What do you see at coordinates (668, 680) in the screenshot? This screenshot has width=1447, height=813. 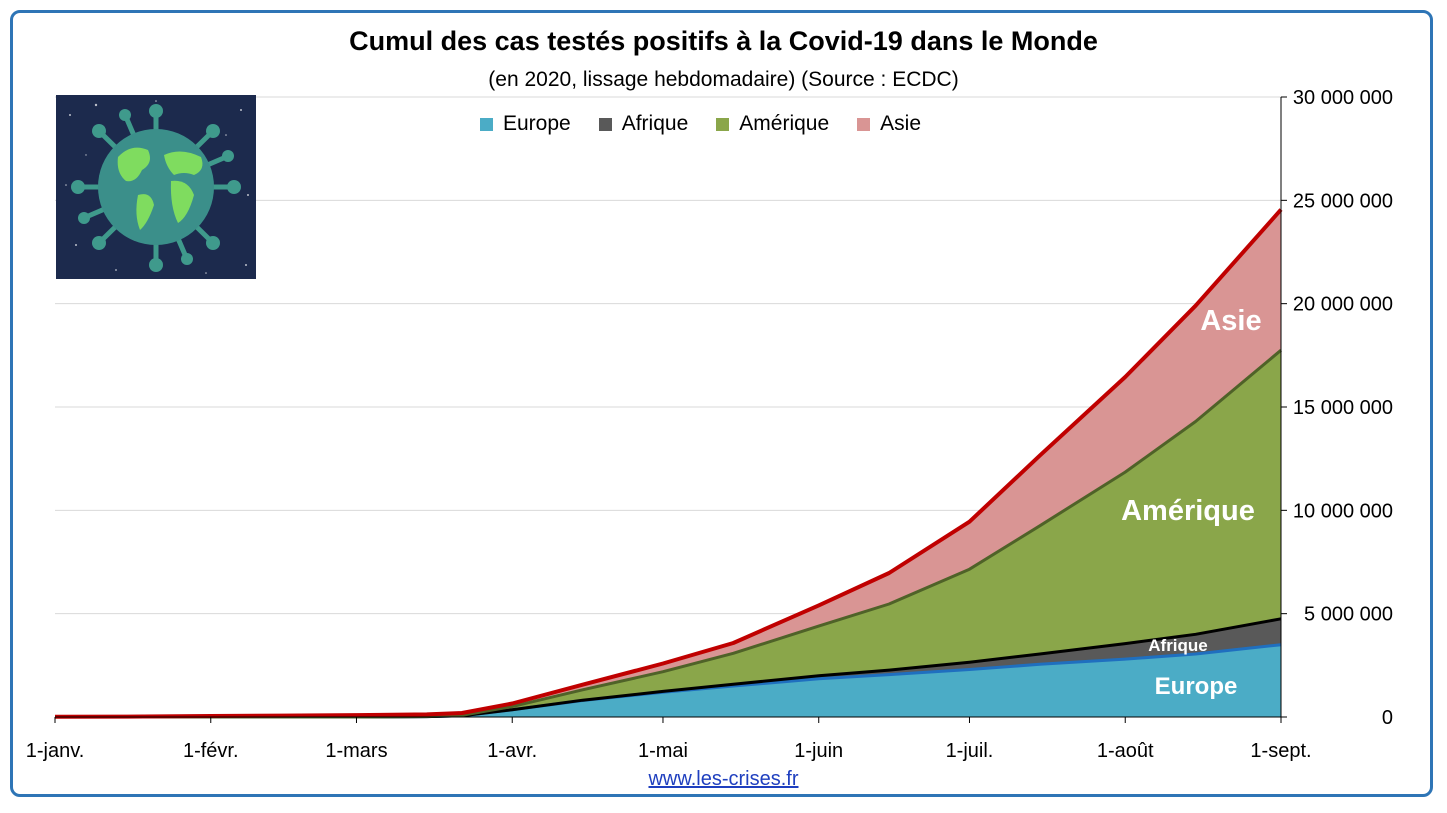 I see `area-europe` at bounding box center [668, 680].